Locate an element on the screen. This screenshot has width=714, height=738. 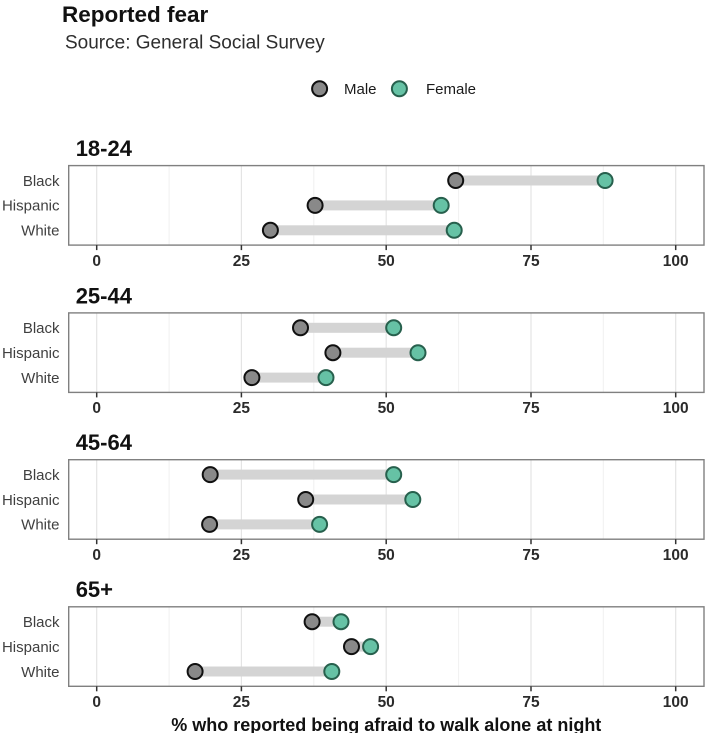
svg-text: 45-64 is located at coordinates (104, 442).